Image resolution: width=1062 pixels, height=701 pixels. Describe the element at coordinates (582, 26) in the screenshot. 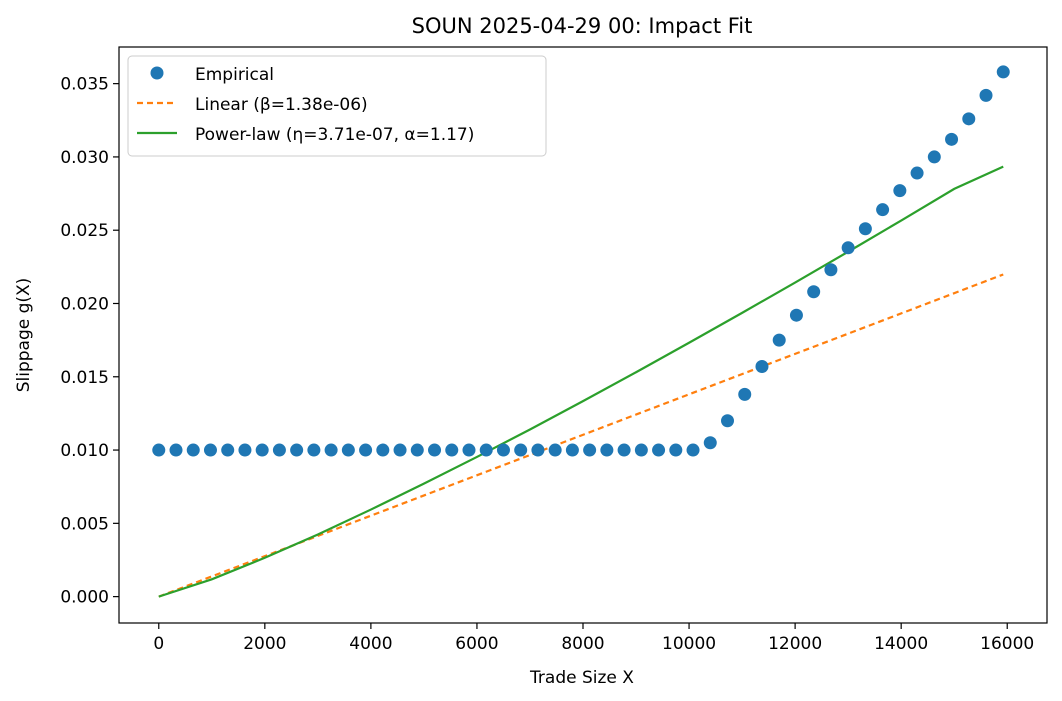

I see `chart-title: SOUN 2025-04-29 00: Impact Fit` at that location.